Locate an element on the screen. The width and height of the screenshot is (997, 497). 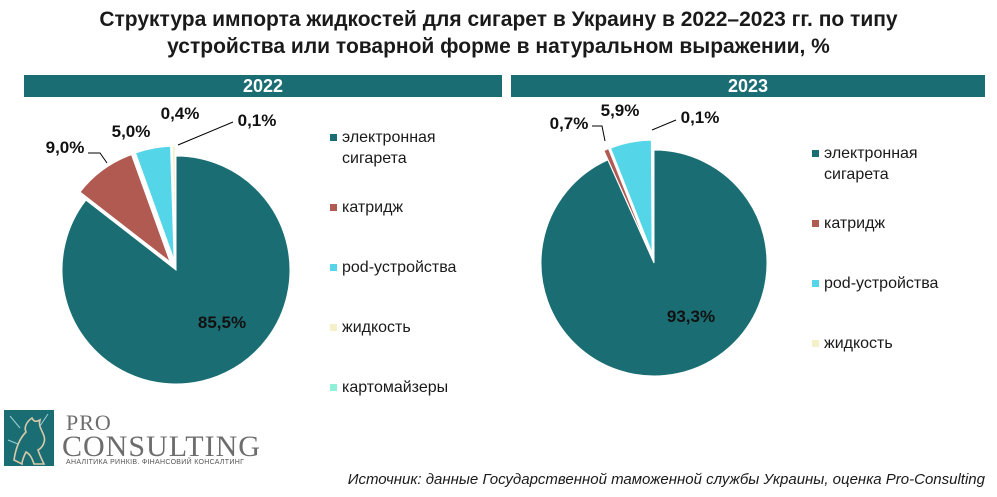
pie-2022: 85,5% 9,0% 5,0% 0,4% 0,1% is located at coordinates (168, 244).